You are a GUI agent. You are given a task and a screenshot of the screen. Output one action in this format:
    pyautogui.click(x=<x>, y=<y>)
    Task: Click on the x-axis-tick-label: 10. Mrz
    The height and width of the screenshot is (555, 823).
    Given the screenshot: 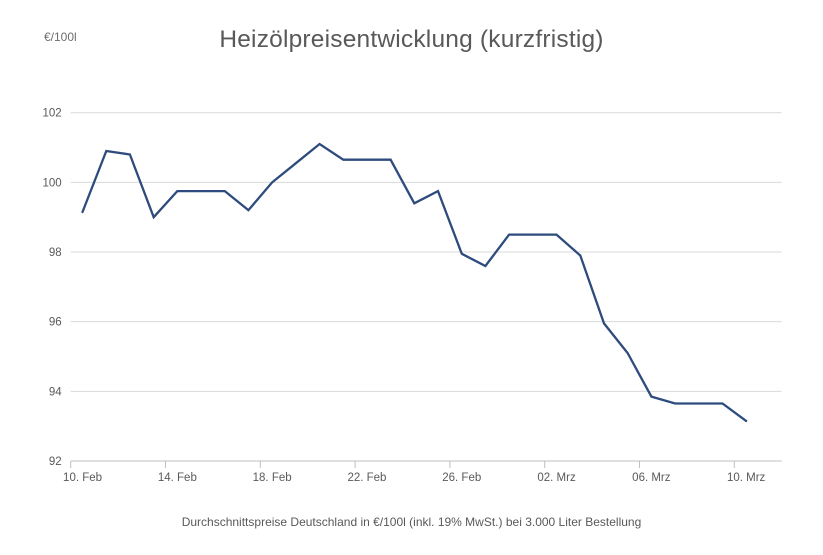 What is the action you would take?
    pyautogui.click(x=746, y=478)
    